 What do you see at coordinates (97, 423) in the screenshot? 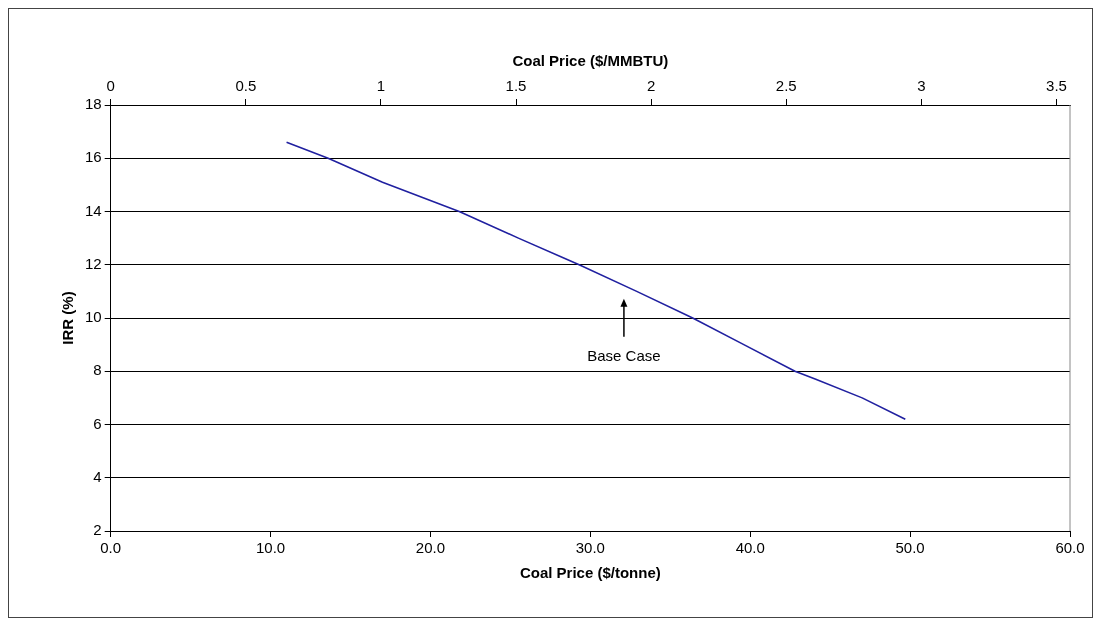
I see `y-tick-label: 6` at bounding box center [97, 423].